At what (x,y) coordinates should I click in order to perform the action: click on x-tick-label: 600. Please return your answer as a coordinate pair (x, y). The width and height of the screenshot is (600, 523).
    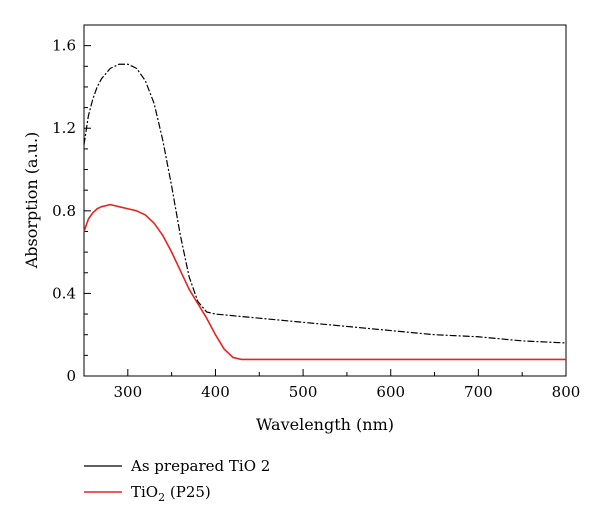
    Looking at the image, I should click on (390, 392).